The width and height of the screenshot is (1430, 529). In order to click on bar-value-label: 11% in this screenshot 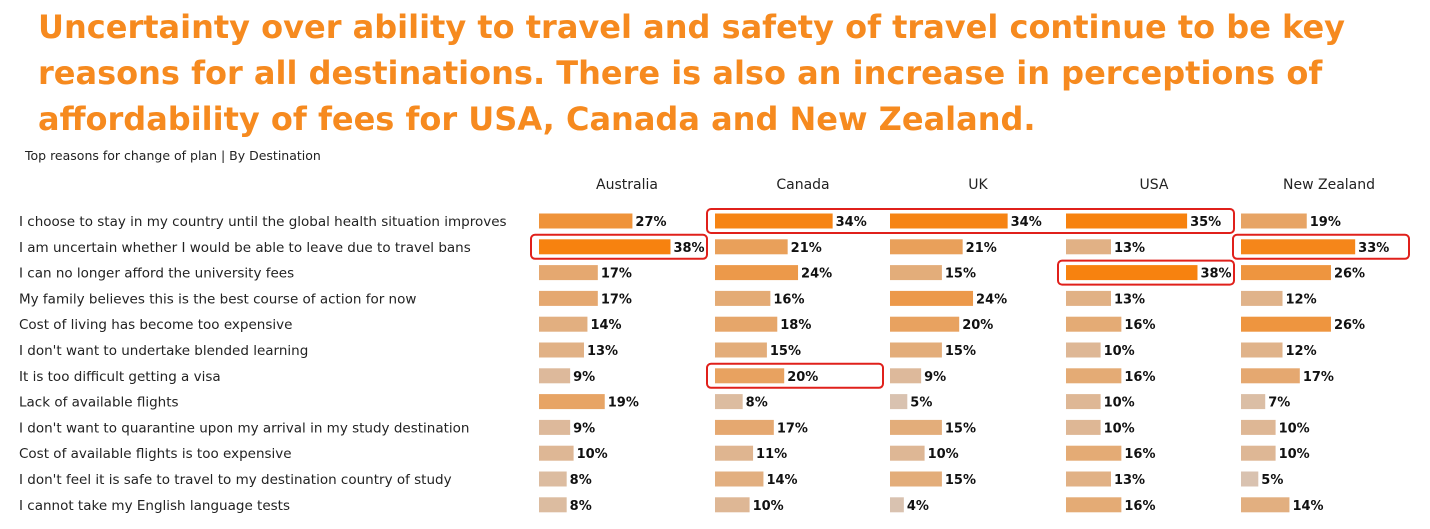, I will do `click(771, 454)`.